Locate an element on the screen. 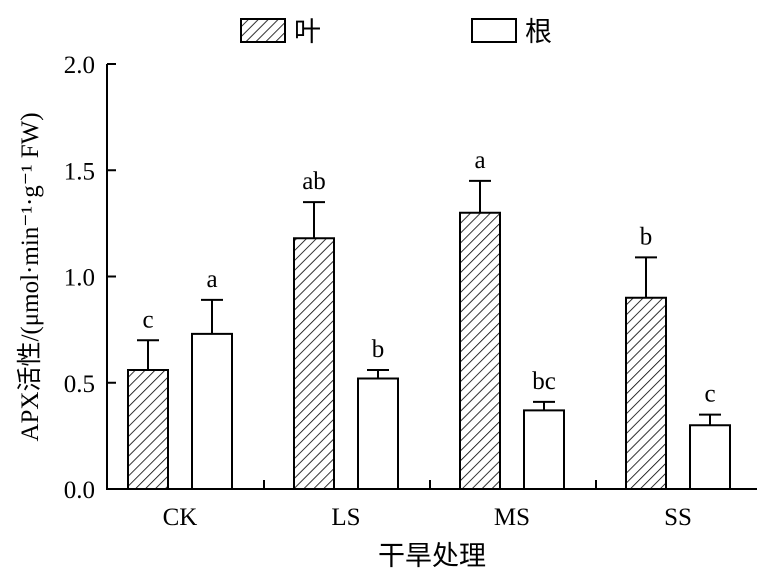  legend-label-root: 根 is located at coordinates (538, 32).